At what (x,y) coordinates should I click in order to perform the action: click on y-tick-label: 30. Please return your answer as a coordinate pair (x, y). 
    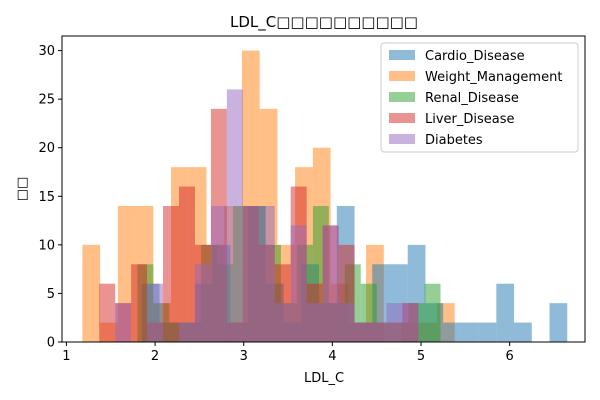
    Looking at the image, I should click on (46, 51).